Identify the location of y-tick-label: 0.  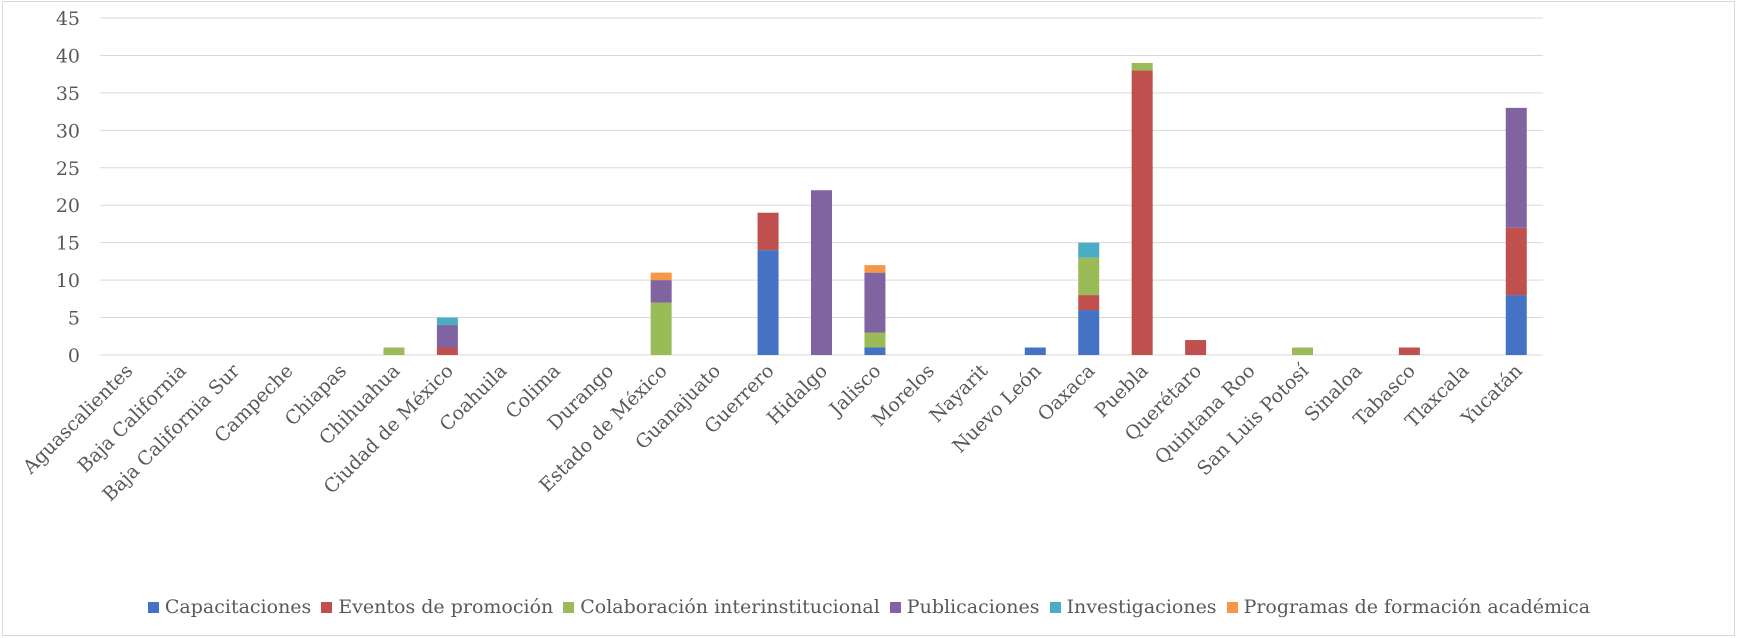
(74, 356).